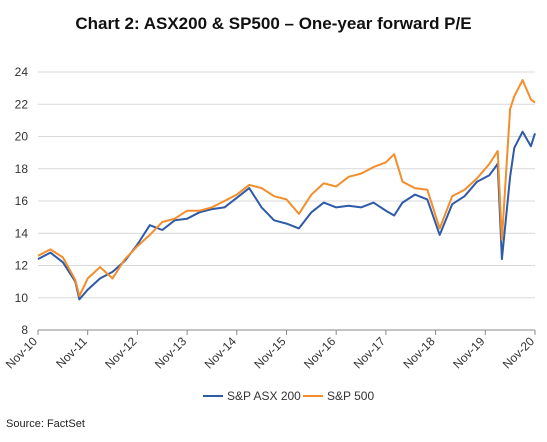  I want to click on x-tick-label: Nov-20, so click(518, 352).